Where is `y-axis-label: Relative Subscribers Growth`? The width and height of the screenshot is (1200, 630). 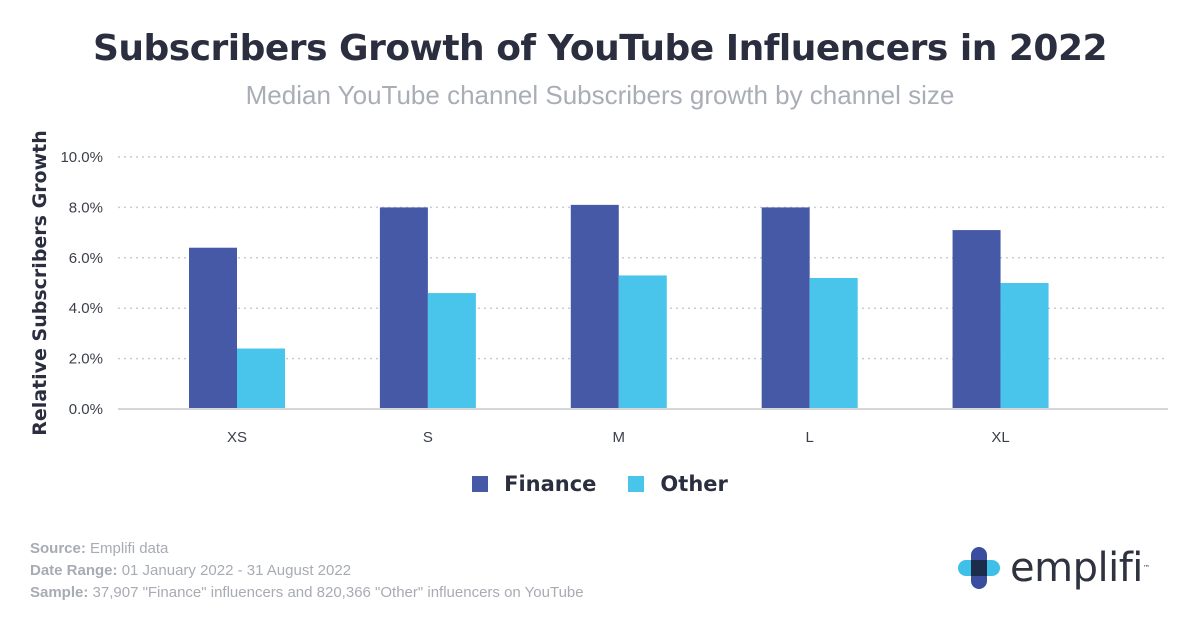
y-axis-label: Relative Subscribers Growth is located at coordinates (40, 283).